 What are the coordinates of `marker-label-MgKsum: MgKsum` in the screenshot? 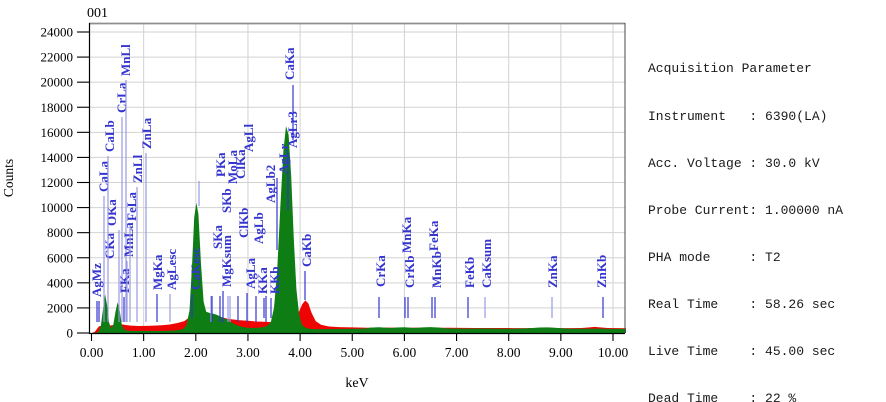 It's located at (226, 261).